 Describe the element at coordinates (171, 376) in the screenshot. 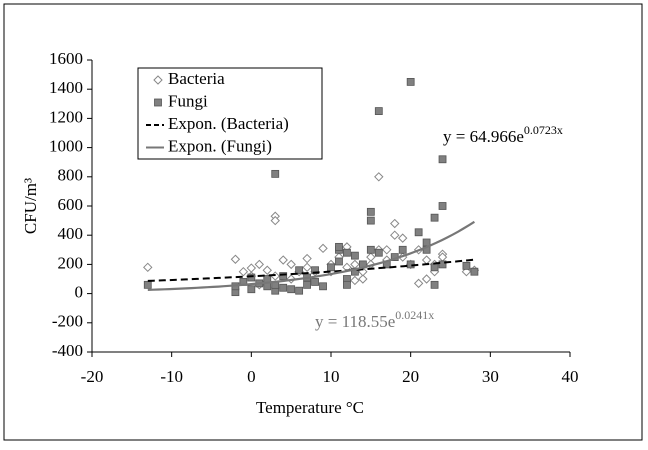

I see `x-tick-label: -10` at that location.